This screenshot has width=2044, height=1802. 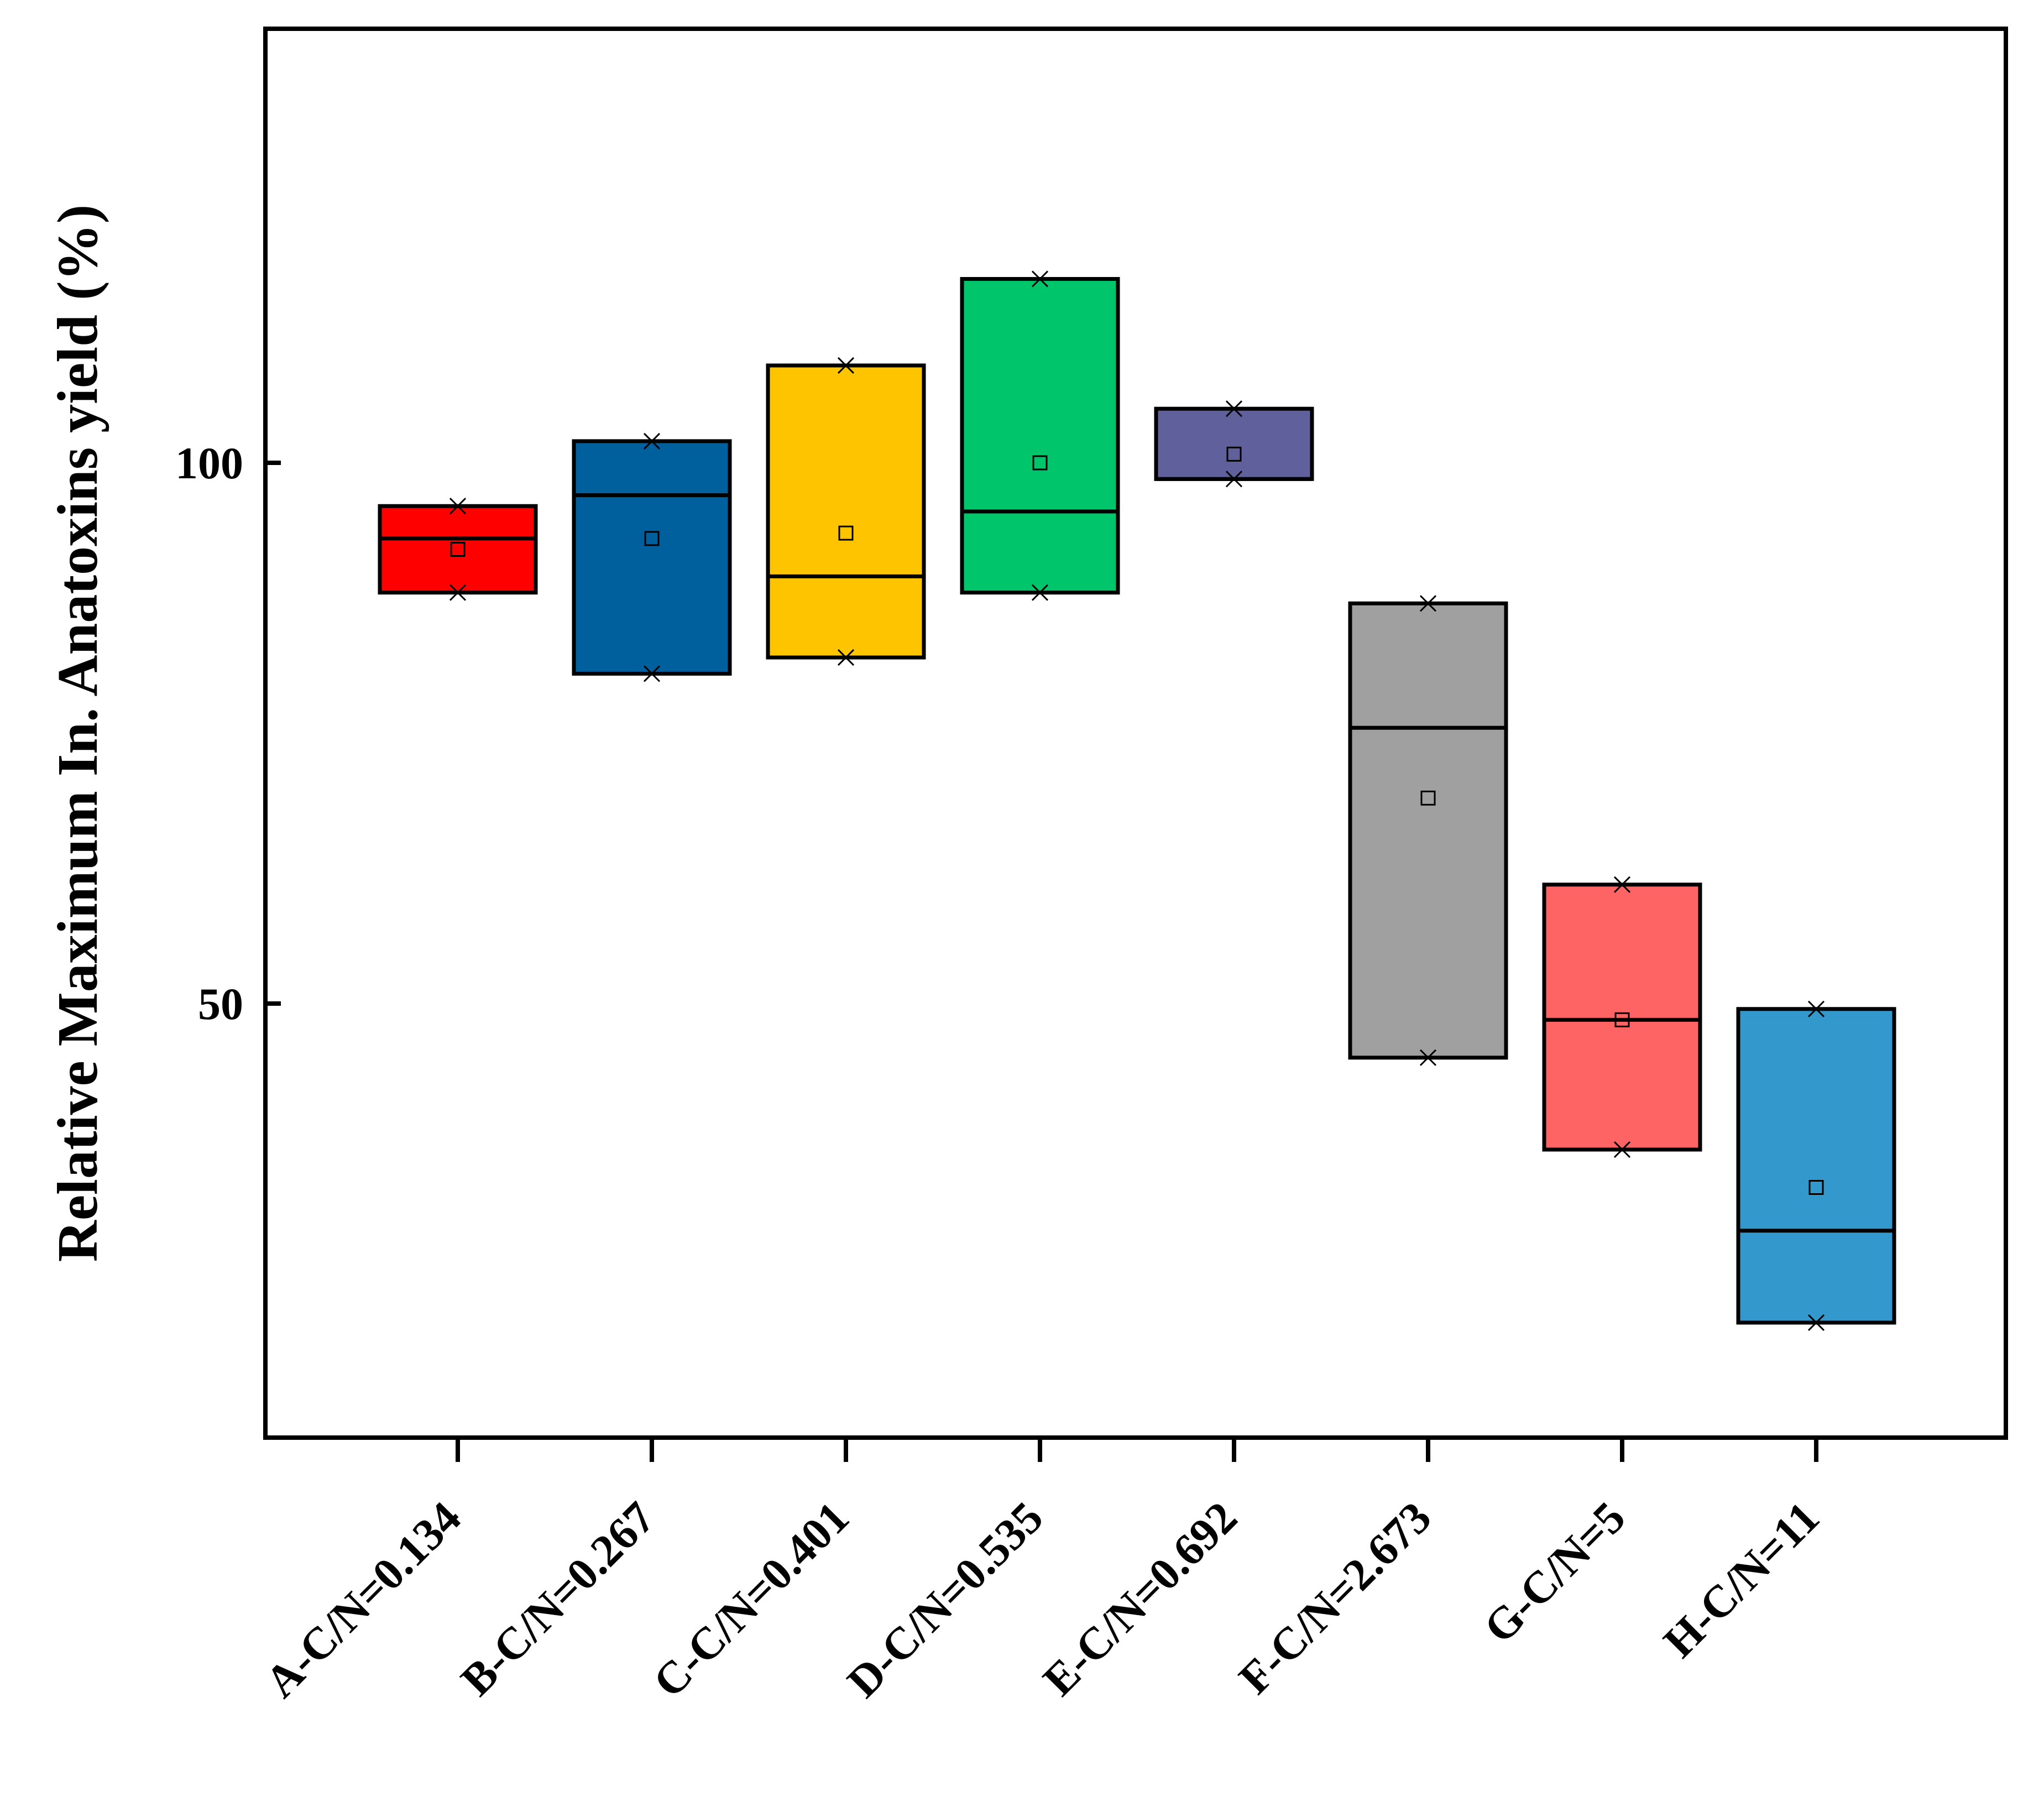 What do you see at coordinates (220, 1004) in the screenshot?
I see `y-tick-label-50: 50` at bounding box center [220, 1004].